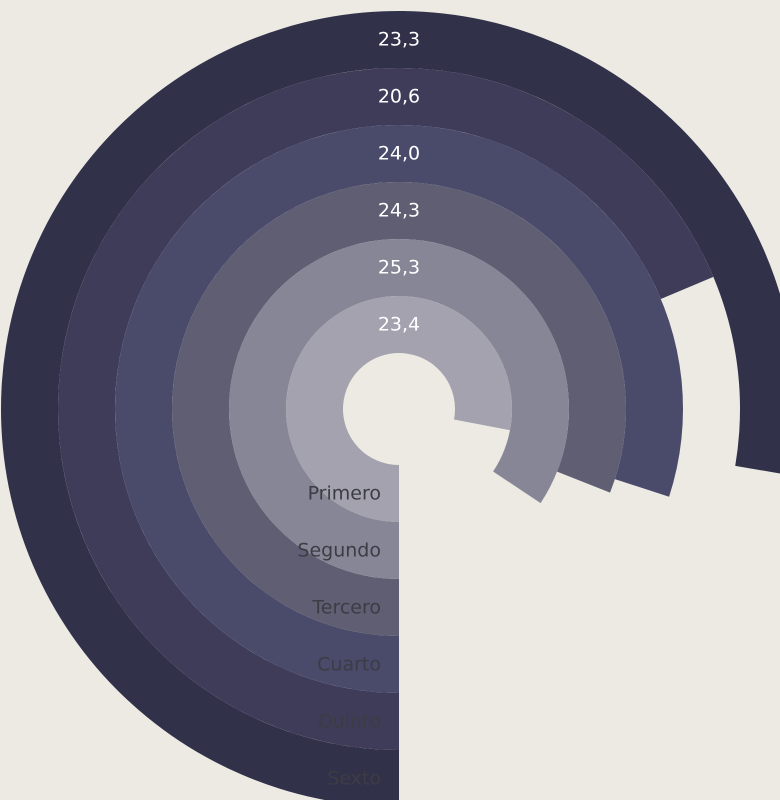 Image resolution: width=780 pixels, height=800 pixels. Describe the element at coordinates (354, 779) in the screenshot. I see `category-label-sexto: Sexto` at that location.